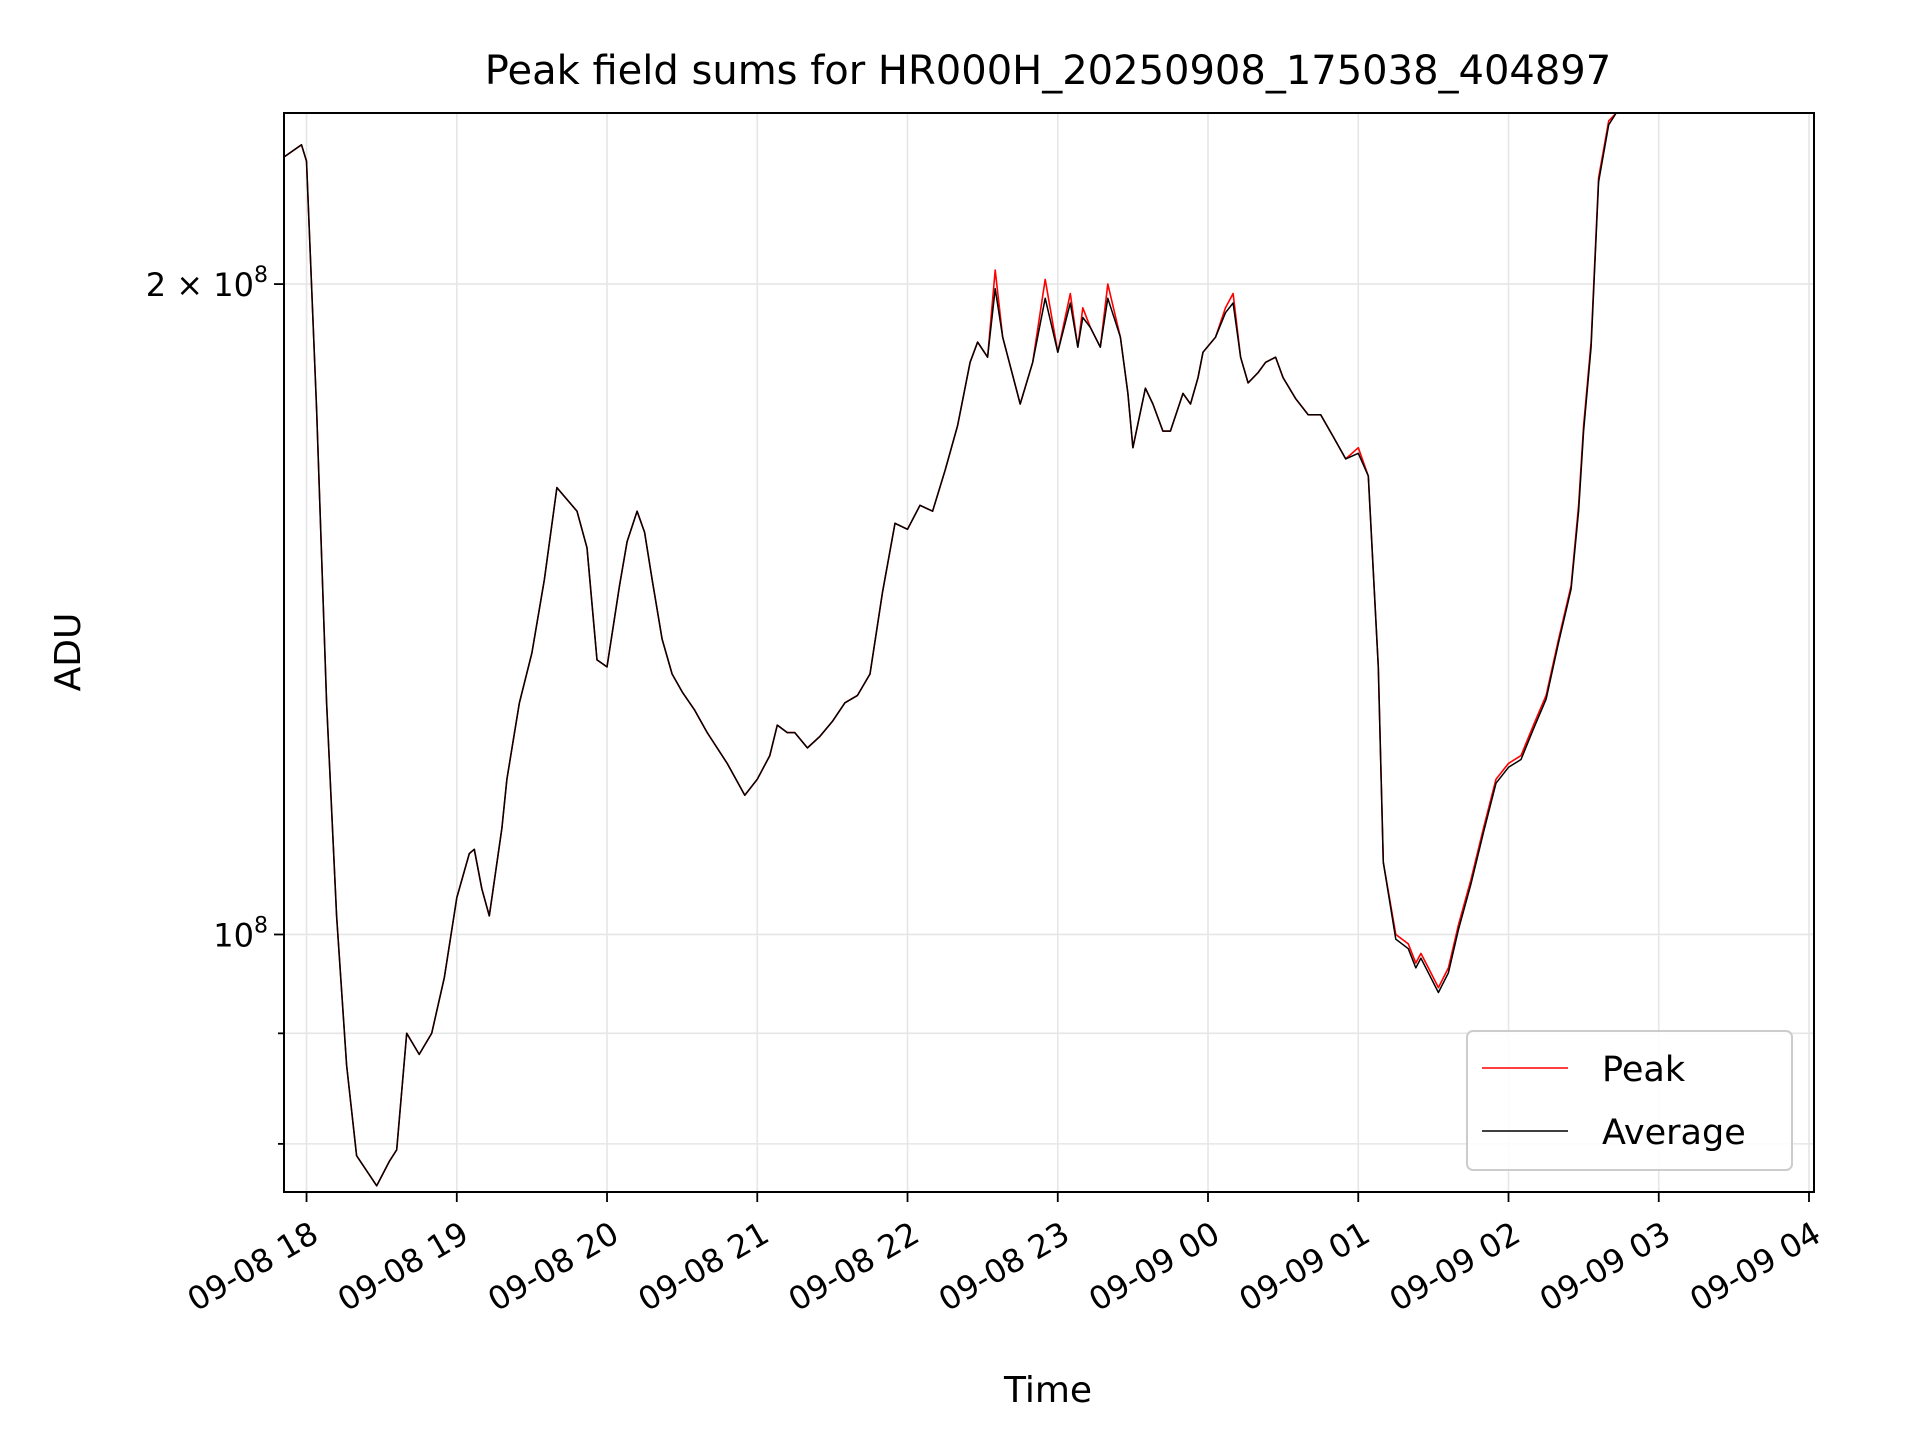 The image size is (1920, 1440). What do you see at coordinates (553, 1266) in the screenshot?
I see `x-tick-label: 09-08 20` at bounding box center [553, 1266].